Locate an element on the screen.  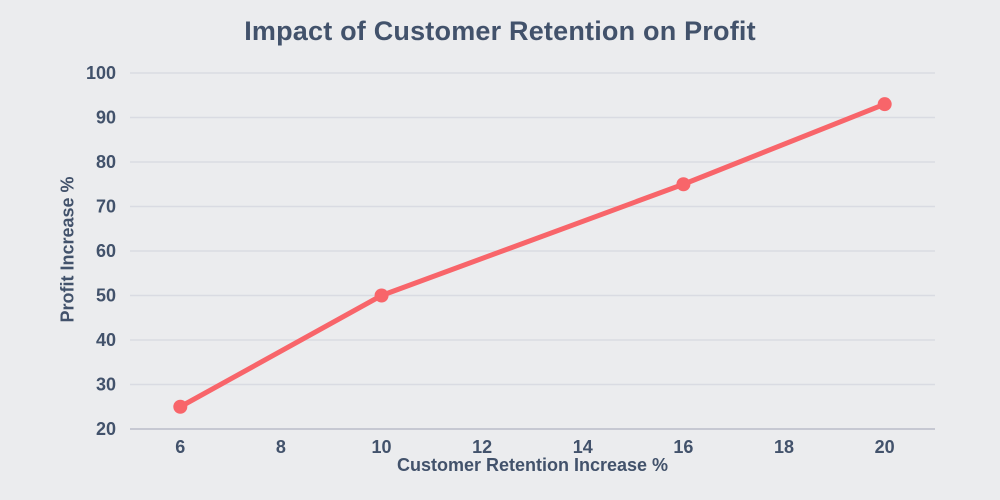
y-tick-label: 40 is located at coordinates (106, 340).